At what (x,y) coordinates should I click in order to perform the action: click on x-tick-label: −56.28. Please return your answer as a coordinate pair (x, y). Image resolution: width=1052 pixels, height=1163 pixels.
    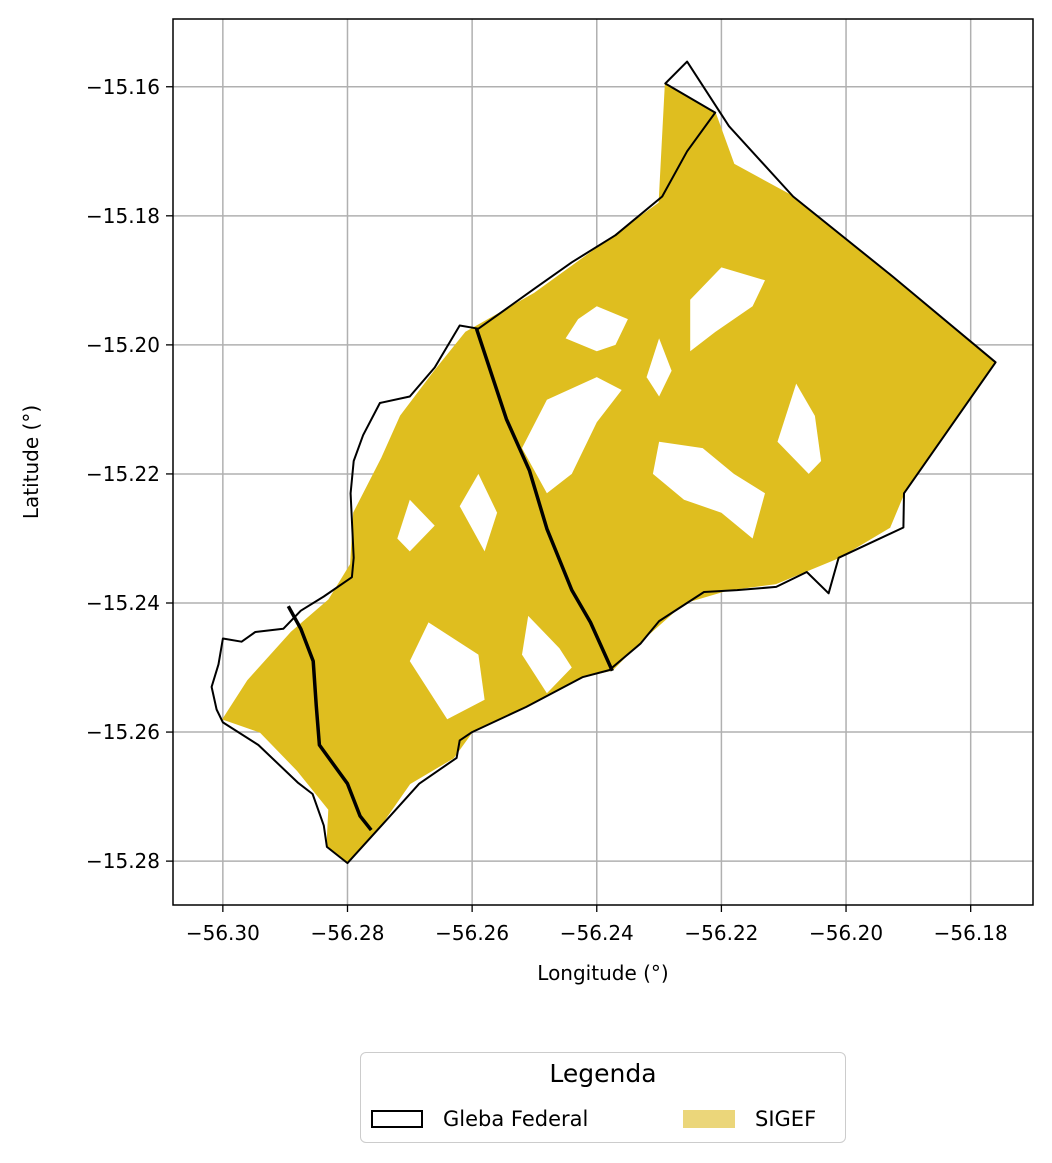
    Looking at the image, I should click on (347, 933).